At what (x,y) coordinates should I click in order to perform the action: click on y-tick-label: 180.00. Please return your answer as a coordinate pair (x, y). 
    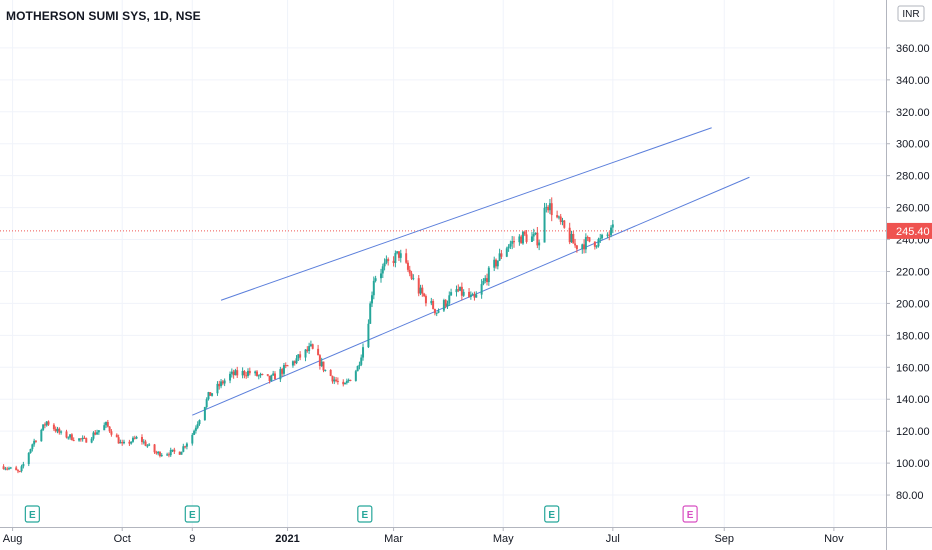
    Looking at the image, I should click on (913, 336).